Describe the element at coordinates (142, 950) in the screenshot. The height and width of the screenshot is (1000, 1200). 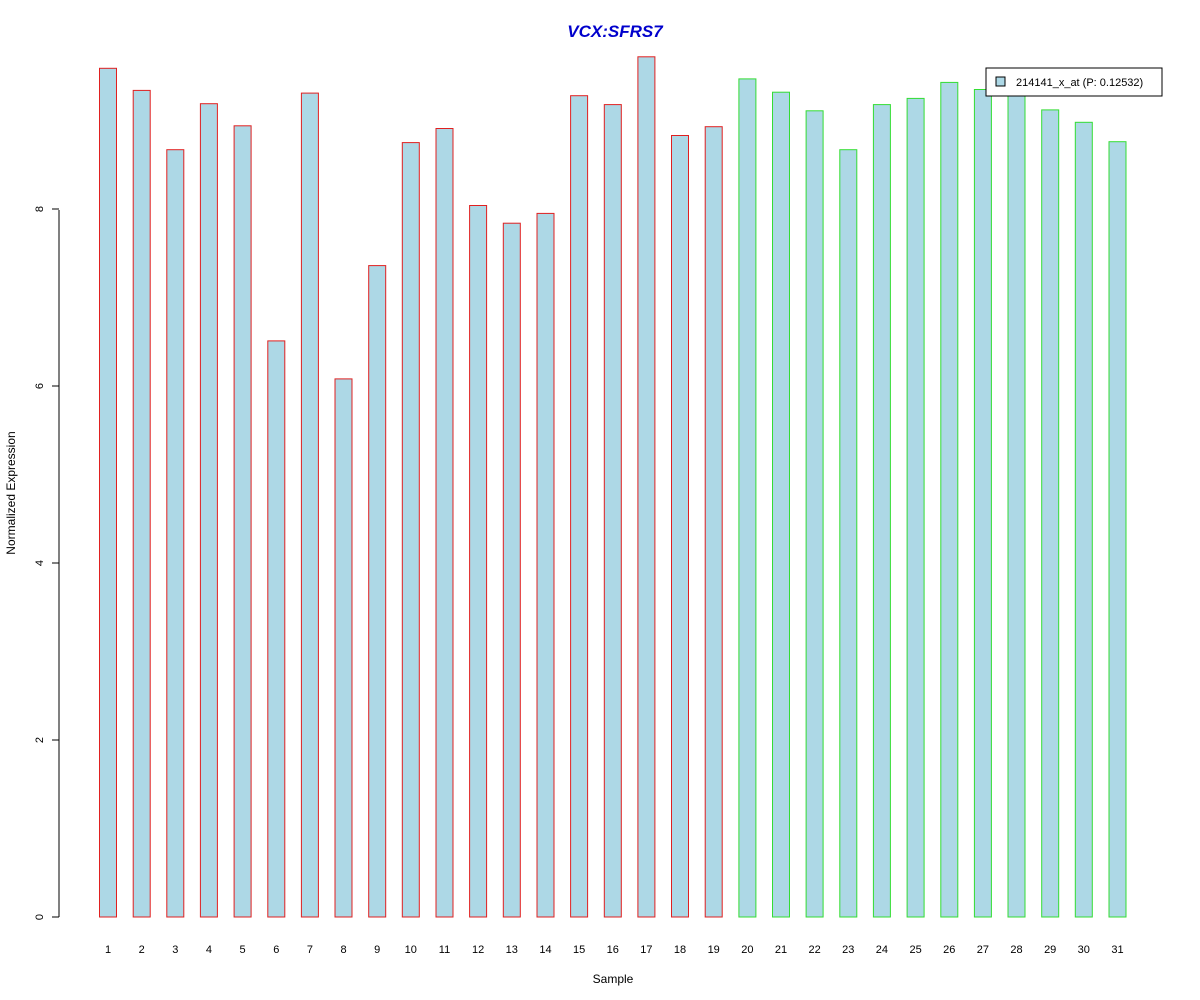
I see `x-tick-label: 2` at that location.